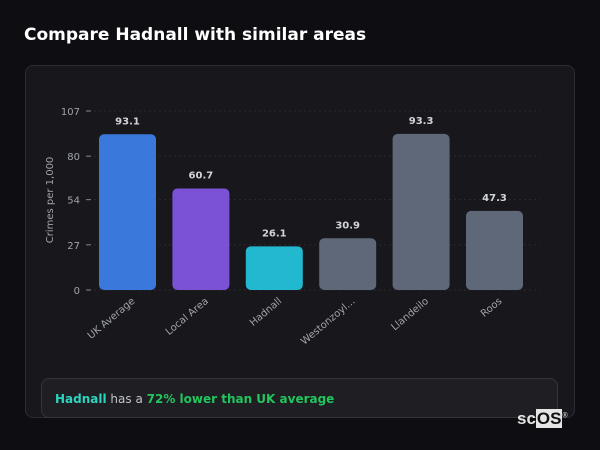 This screenshot has width=600, height=450. What do you see at coordinates (73, 201) in the screenshot?
I see `y-tick-label: 54` at bounding box center [73, 201].